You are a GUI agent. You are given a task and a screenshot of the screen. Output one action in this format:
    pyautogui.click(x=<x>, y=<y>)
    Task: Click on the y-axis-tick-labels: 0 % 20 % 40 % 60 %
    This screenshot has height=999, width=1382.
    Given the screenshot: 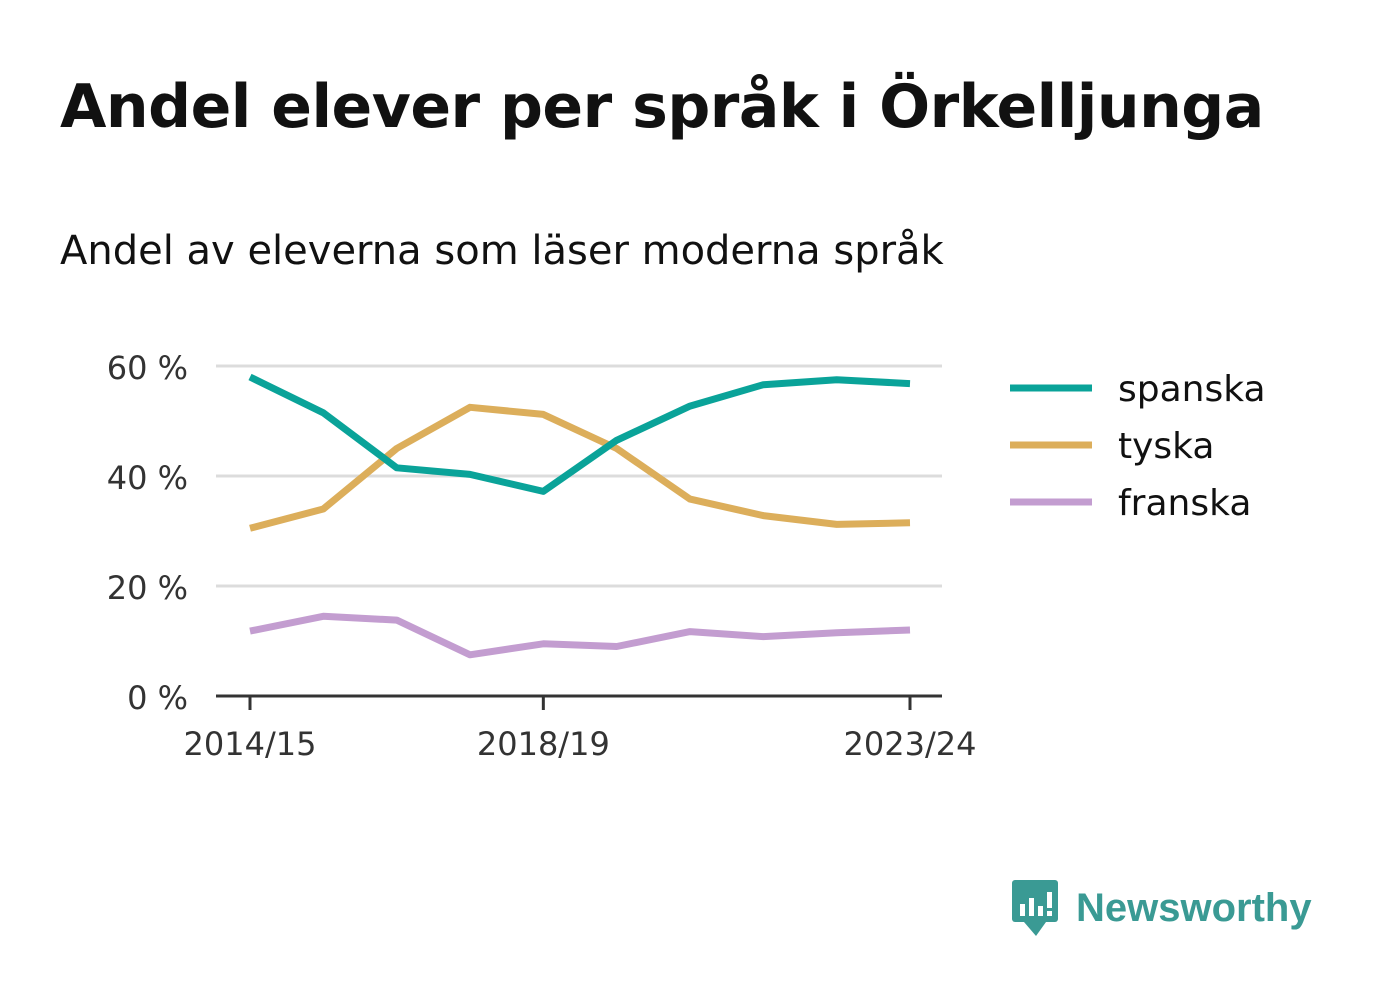 What is the action you would take?
    pyautogui.click(x=147, y=533)
    